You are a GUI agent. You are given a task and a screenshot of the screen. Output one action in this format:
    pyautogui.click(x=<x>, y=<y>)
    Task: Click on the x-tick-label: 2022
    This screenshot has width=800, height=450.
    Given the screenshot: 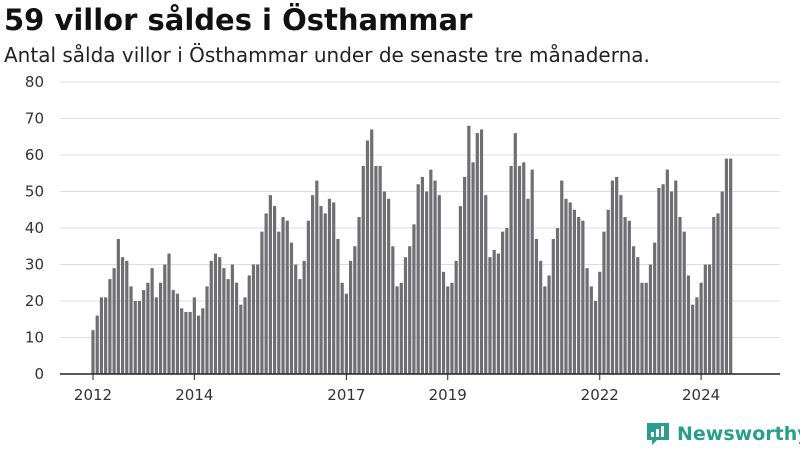 What is the action you would take?
    pyautogui.click(x=600, y=395)
    